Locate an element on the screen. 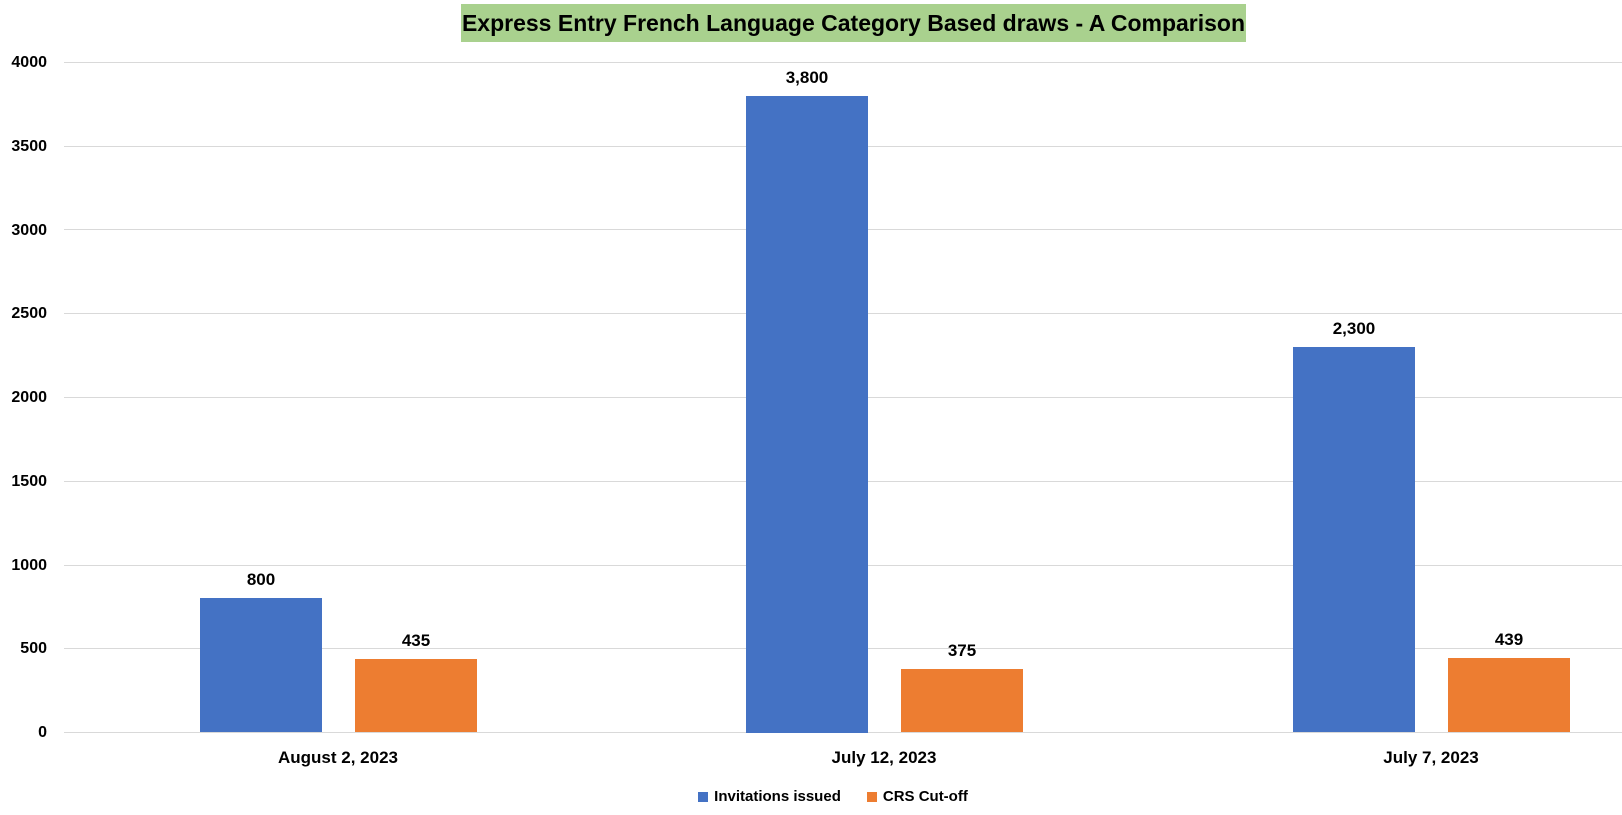 The width and height of the screenshot is (1622, 815). y-tick-label: 2500 is located at coordinates (29, 314).